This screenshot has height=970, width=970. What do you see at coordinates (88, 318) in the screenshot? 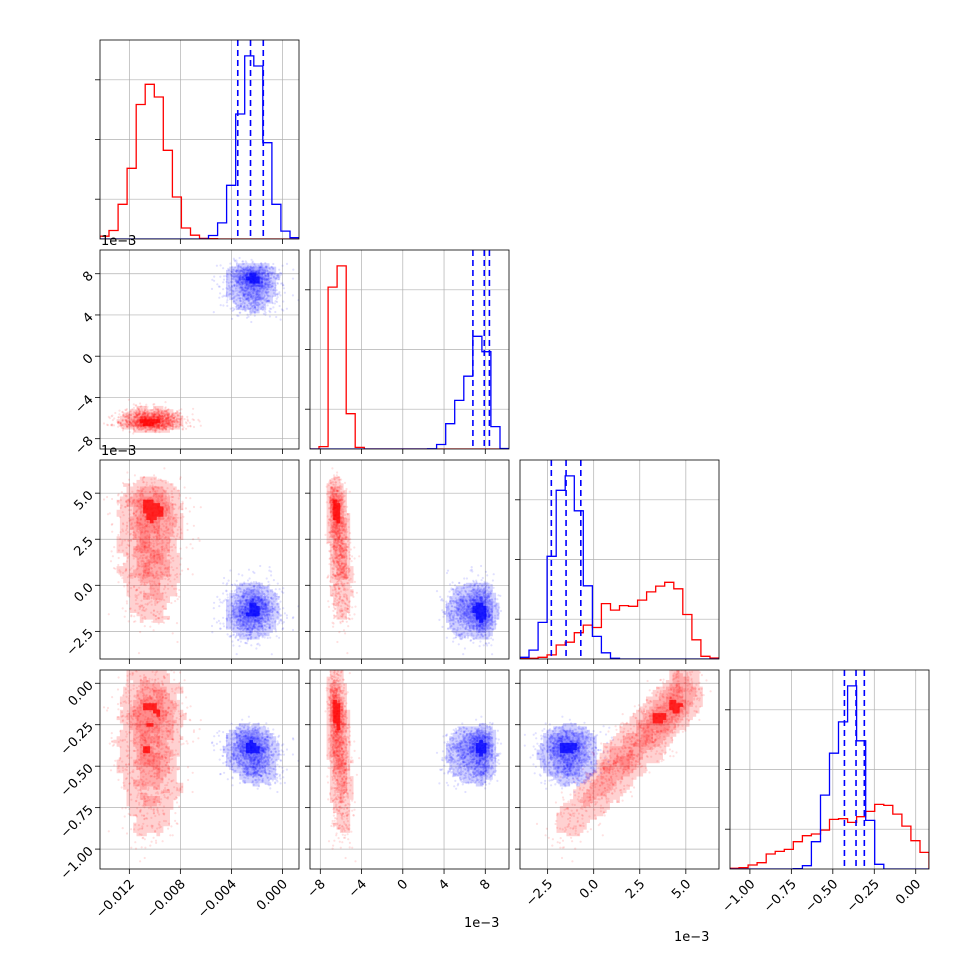
I see `y-tick-label: 4` at bounding box center [88, 318].